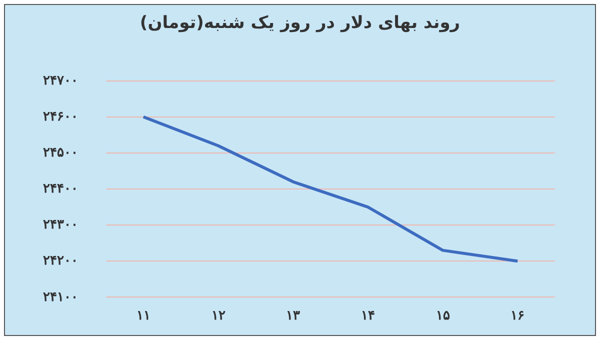  What do you see at coordinates (60, 116) in the screenshot?
I see `y-tick-label: ۲۴۶۰۰` at bounding box center [60, 116].